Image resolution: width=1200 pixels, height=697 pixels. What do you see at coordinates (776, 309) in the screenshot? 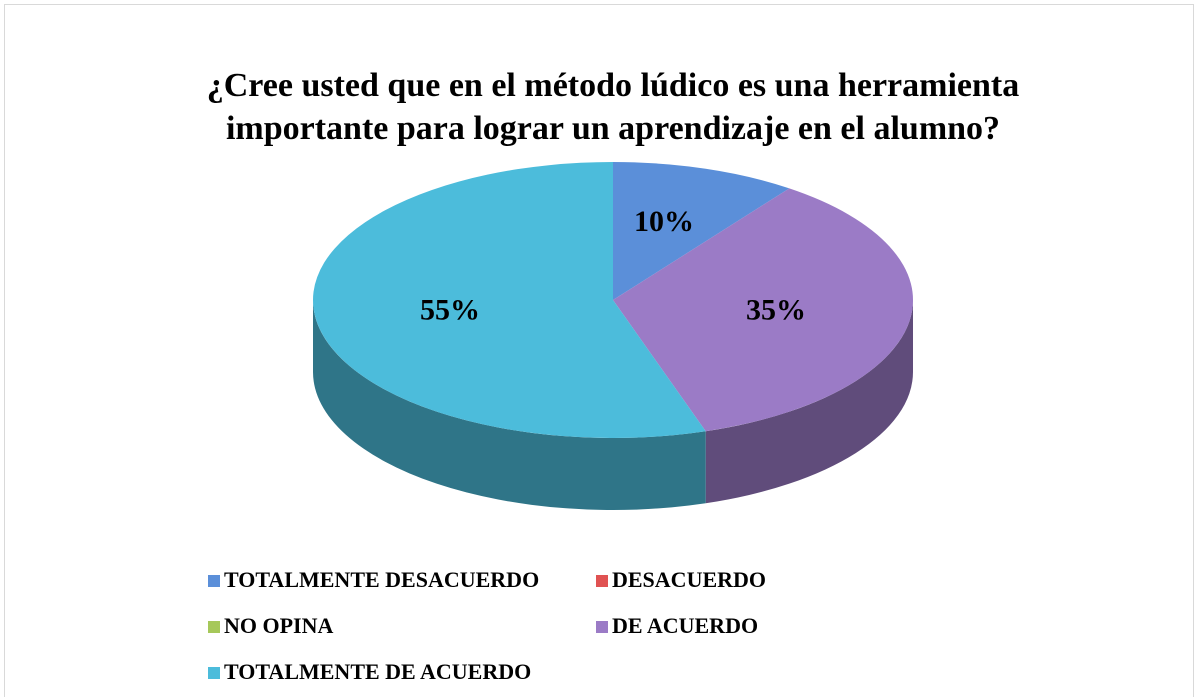
I see `data-label: 35%` at bounding box center [776, 309].